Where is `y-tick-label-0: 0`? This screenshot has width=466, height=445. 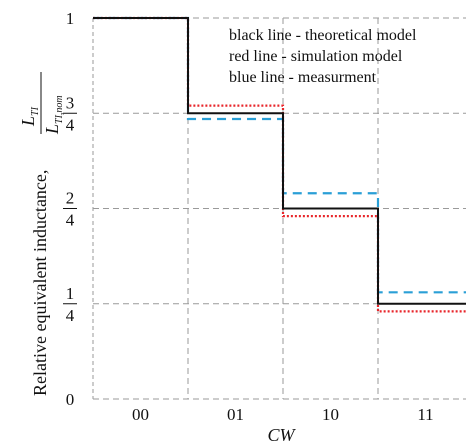
y-tick-label-0: 0 is located at coordinates (70, 399).